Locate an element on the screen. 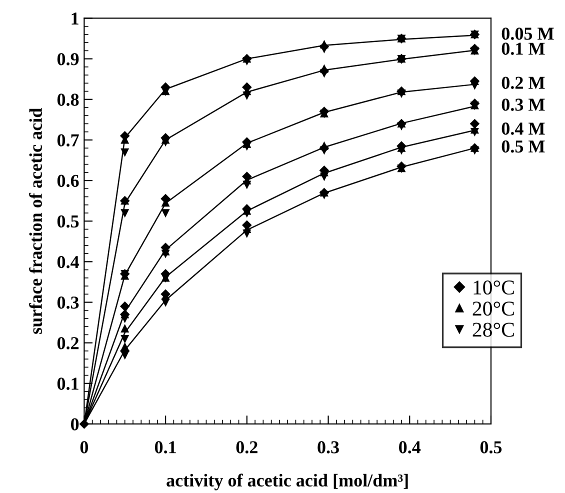 This screenshot has width=565, height=493. y-tick-label: 0.7 is located at coordinates (68, 140).